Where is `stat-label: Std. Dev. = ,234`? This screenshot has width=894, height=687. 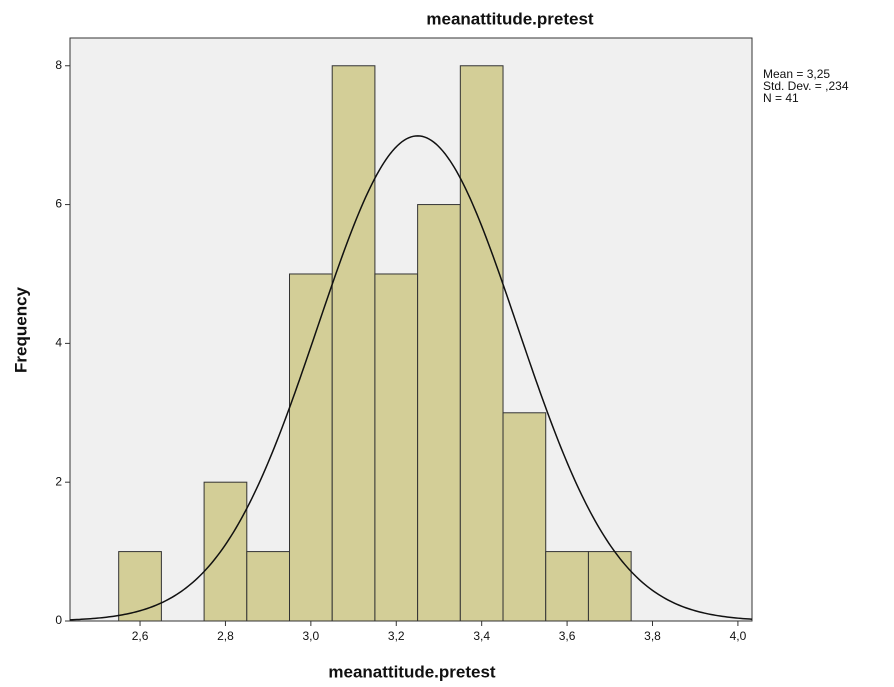 stat-label: Std. Dev. = ,234 is located at coordinates (806, 86).